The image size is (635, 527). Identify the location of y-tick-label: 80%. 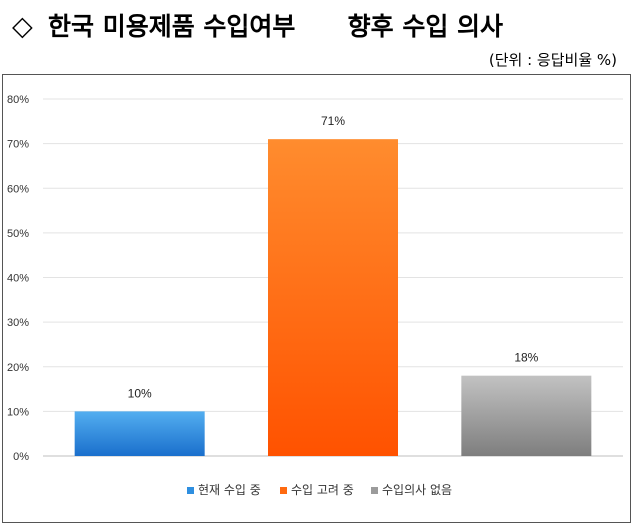
(18, 100).